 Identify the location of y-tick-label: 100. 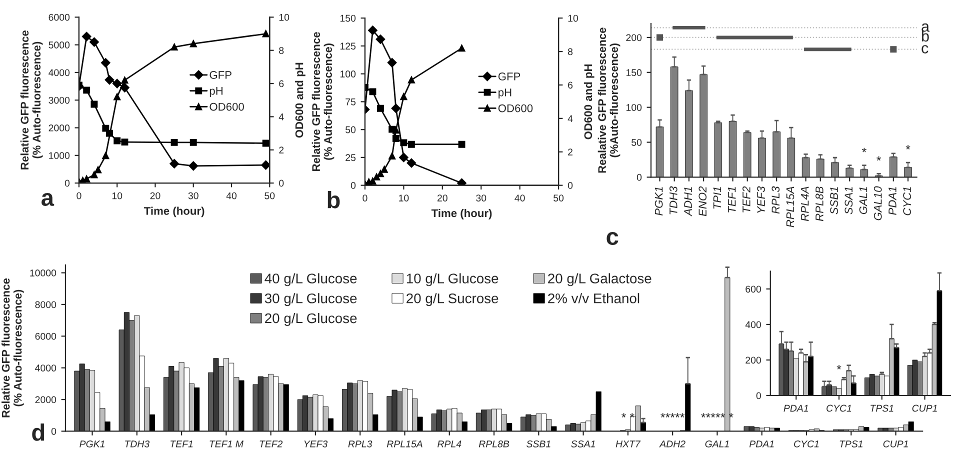
(634, 107).